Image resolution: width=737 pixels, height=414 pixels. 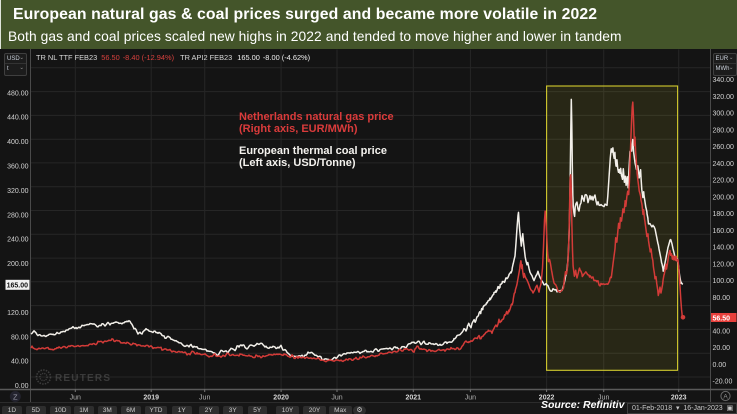 What do you see at coordinates (724, 181) in the screenshot?
I see `svg-text: 220.00` at bounding box center [724, 181].